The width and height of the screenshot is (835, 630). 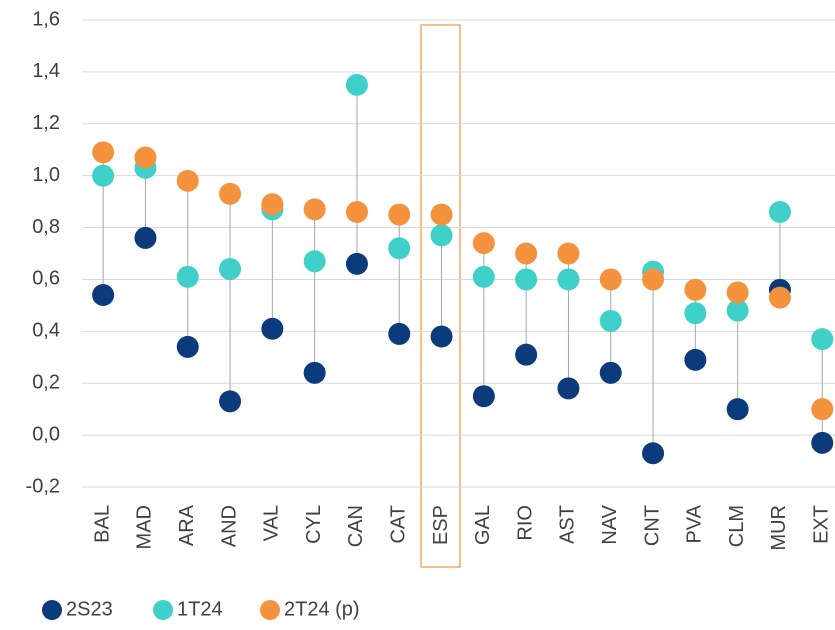 What do you see at coordinates (46, 71) in the screenshot?
I see `y-tick-label: 1,4` at bounding box center [46, 71].